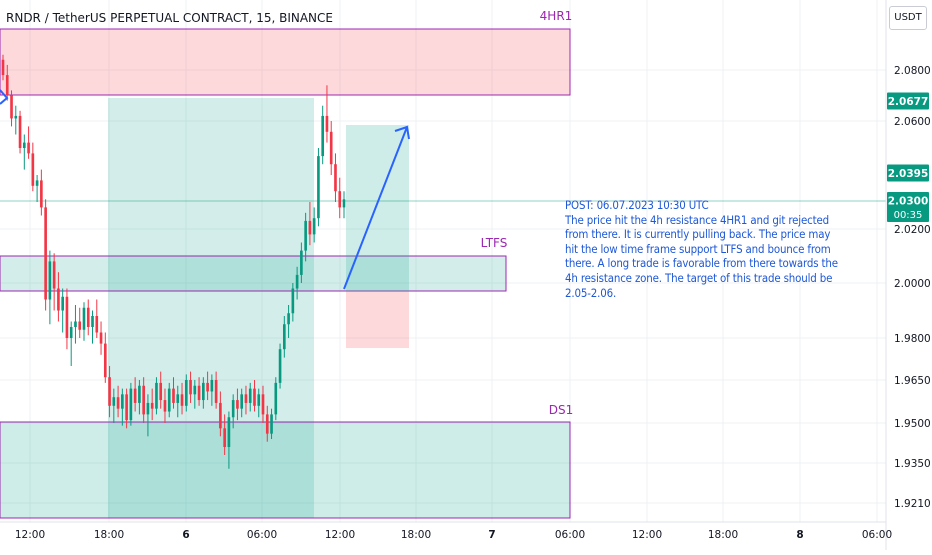 Image resolution: width=932 pixels, height=555 pixels. I want to click on price-tick-label: 1.9210, so click(912, 504).